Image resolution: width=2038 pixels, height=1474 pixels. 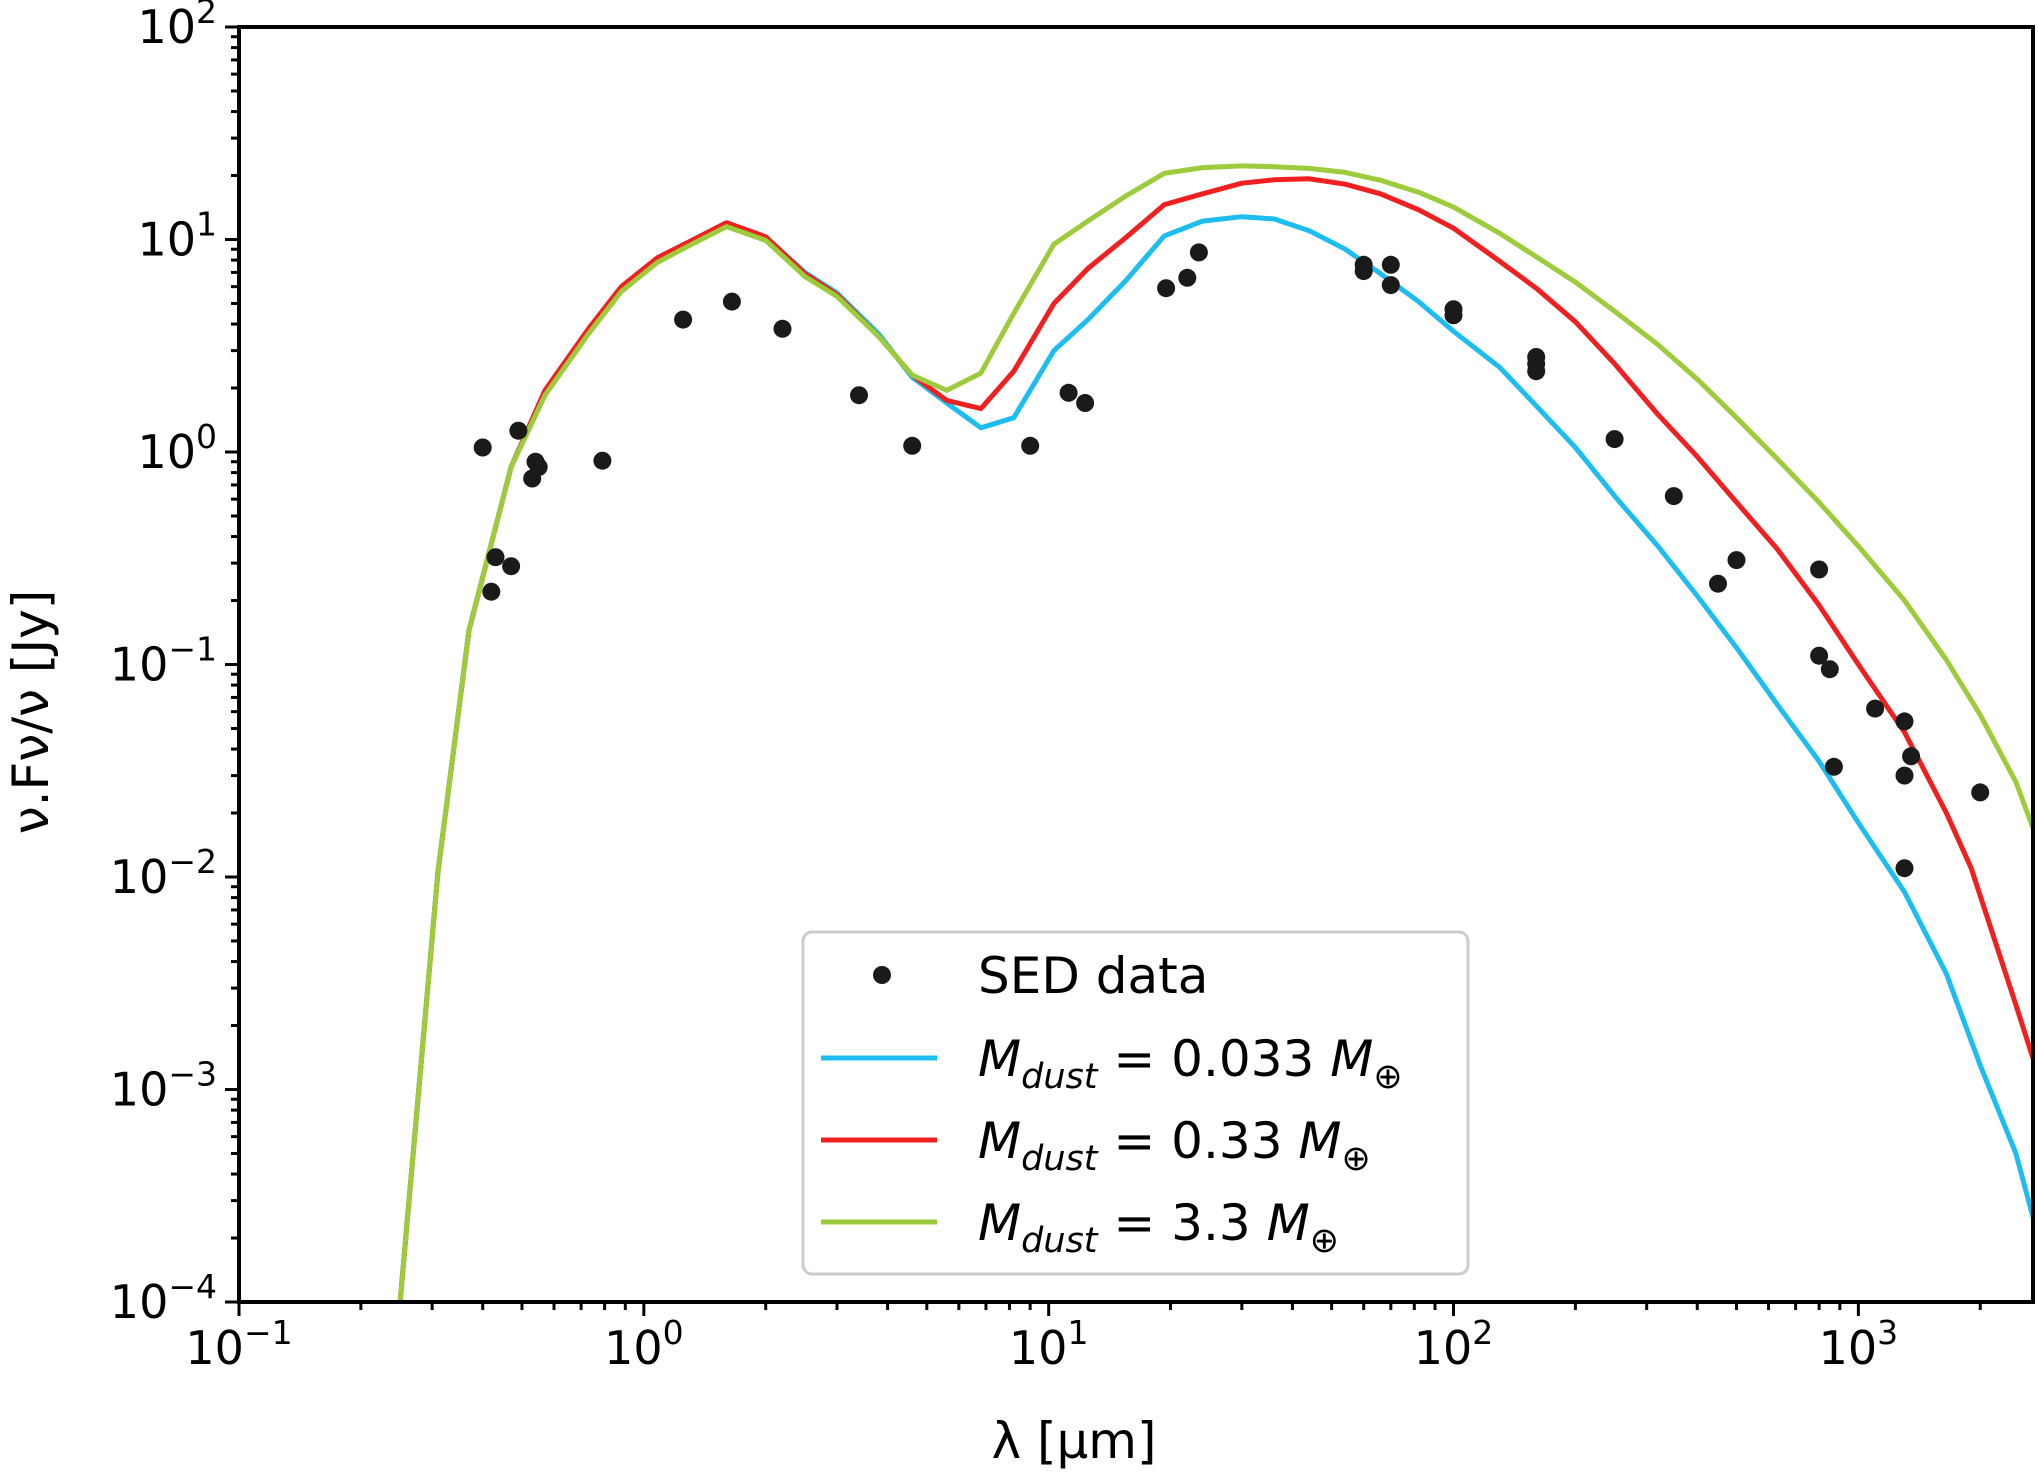 What do you see at coordinates (163, 661) in the screenshot?
I see `y-tick-label: 10⁻¹` at bounding box center [163, 661].